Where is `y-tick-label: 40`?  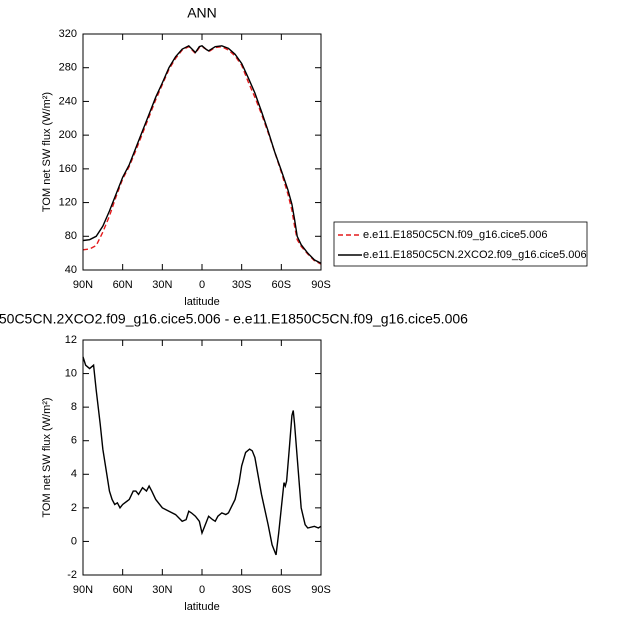 y-tick-label: 40 is located at coordinates (71, 270).